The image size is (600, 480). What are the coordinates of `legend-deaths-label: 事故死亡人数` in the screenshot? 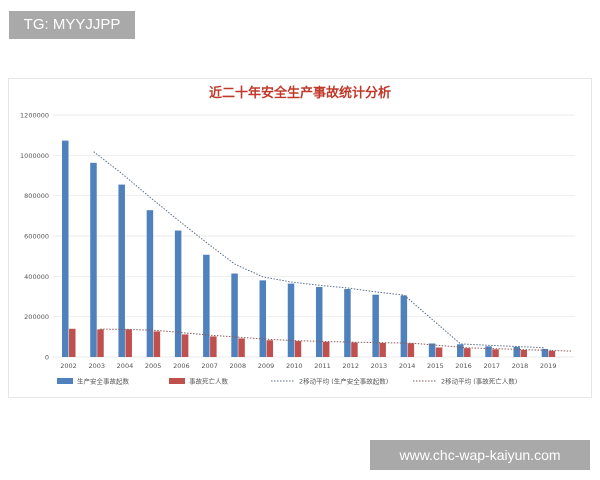 It's located at (209, 381).